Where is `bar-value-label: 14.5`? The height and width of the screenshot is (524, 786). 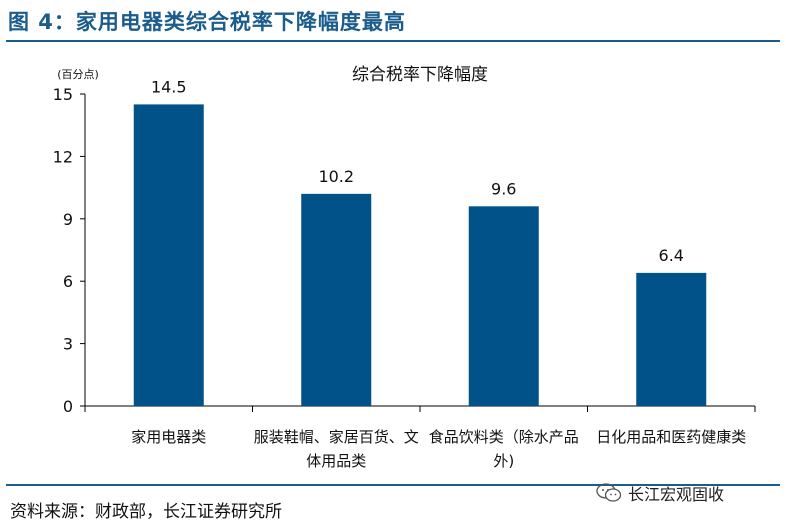 bar-value-label: 14.5 is located at coordinates (169, 86).